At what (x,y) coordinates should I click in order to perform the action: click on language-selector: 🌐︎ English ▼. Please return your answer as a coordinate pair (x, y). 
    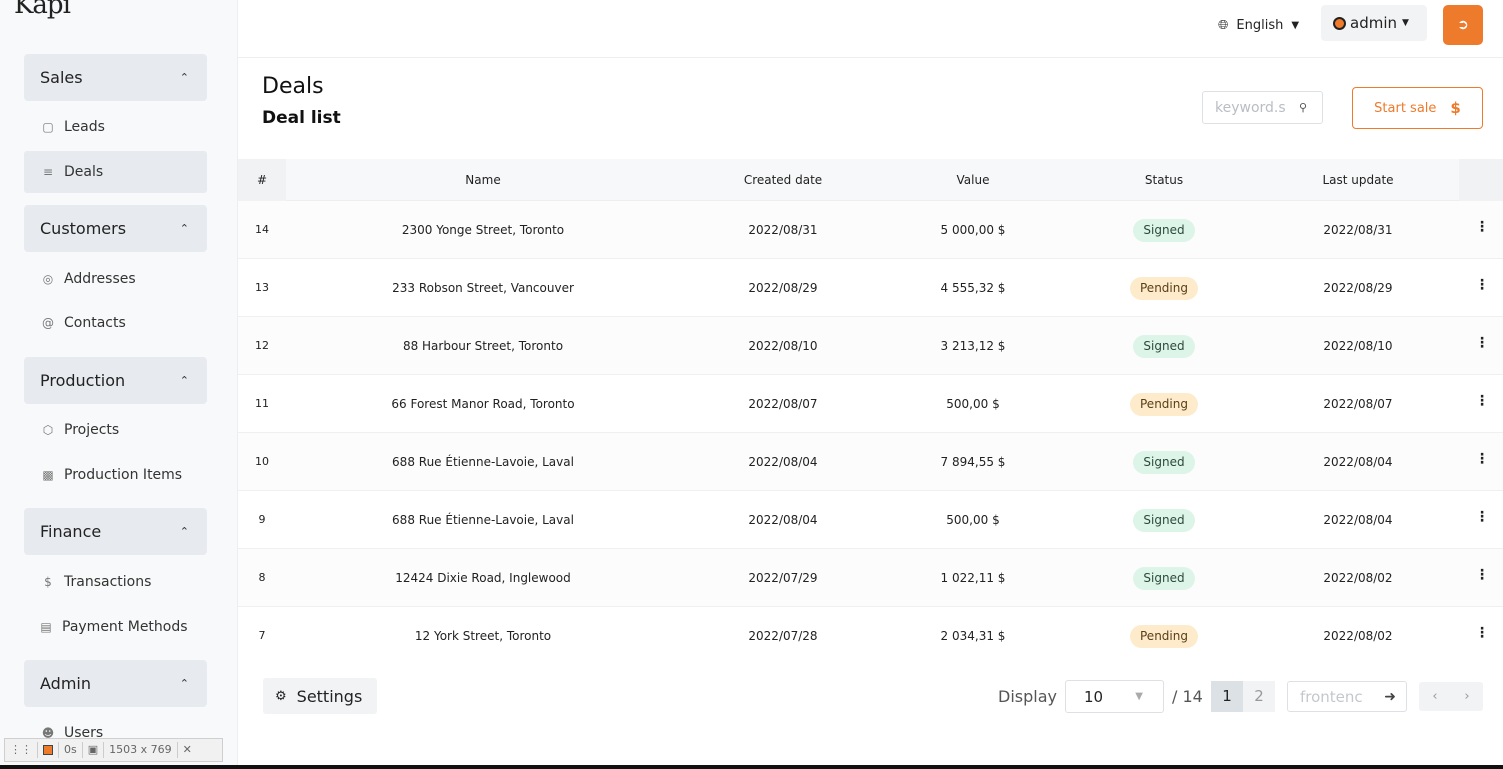
    Looking at the image, I should click on (1258, 25).